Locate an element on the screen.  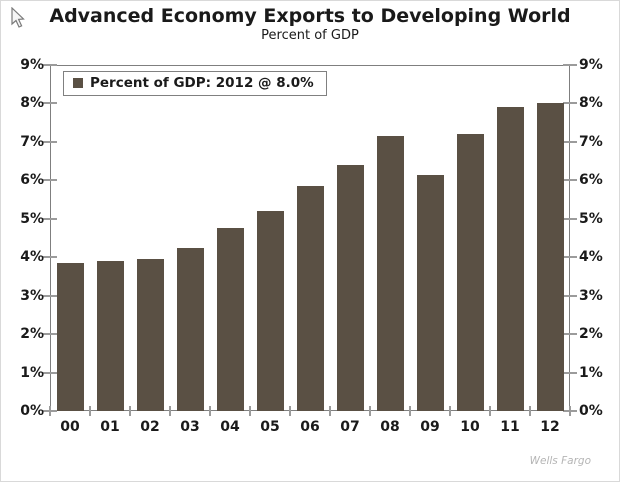
y-axis-label-left: 6% is located at coordinates (32, 180).